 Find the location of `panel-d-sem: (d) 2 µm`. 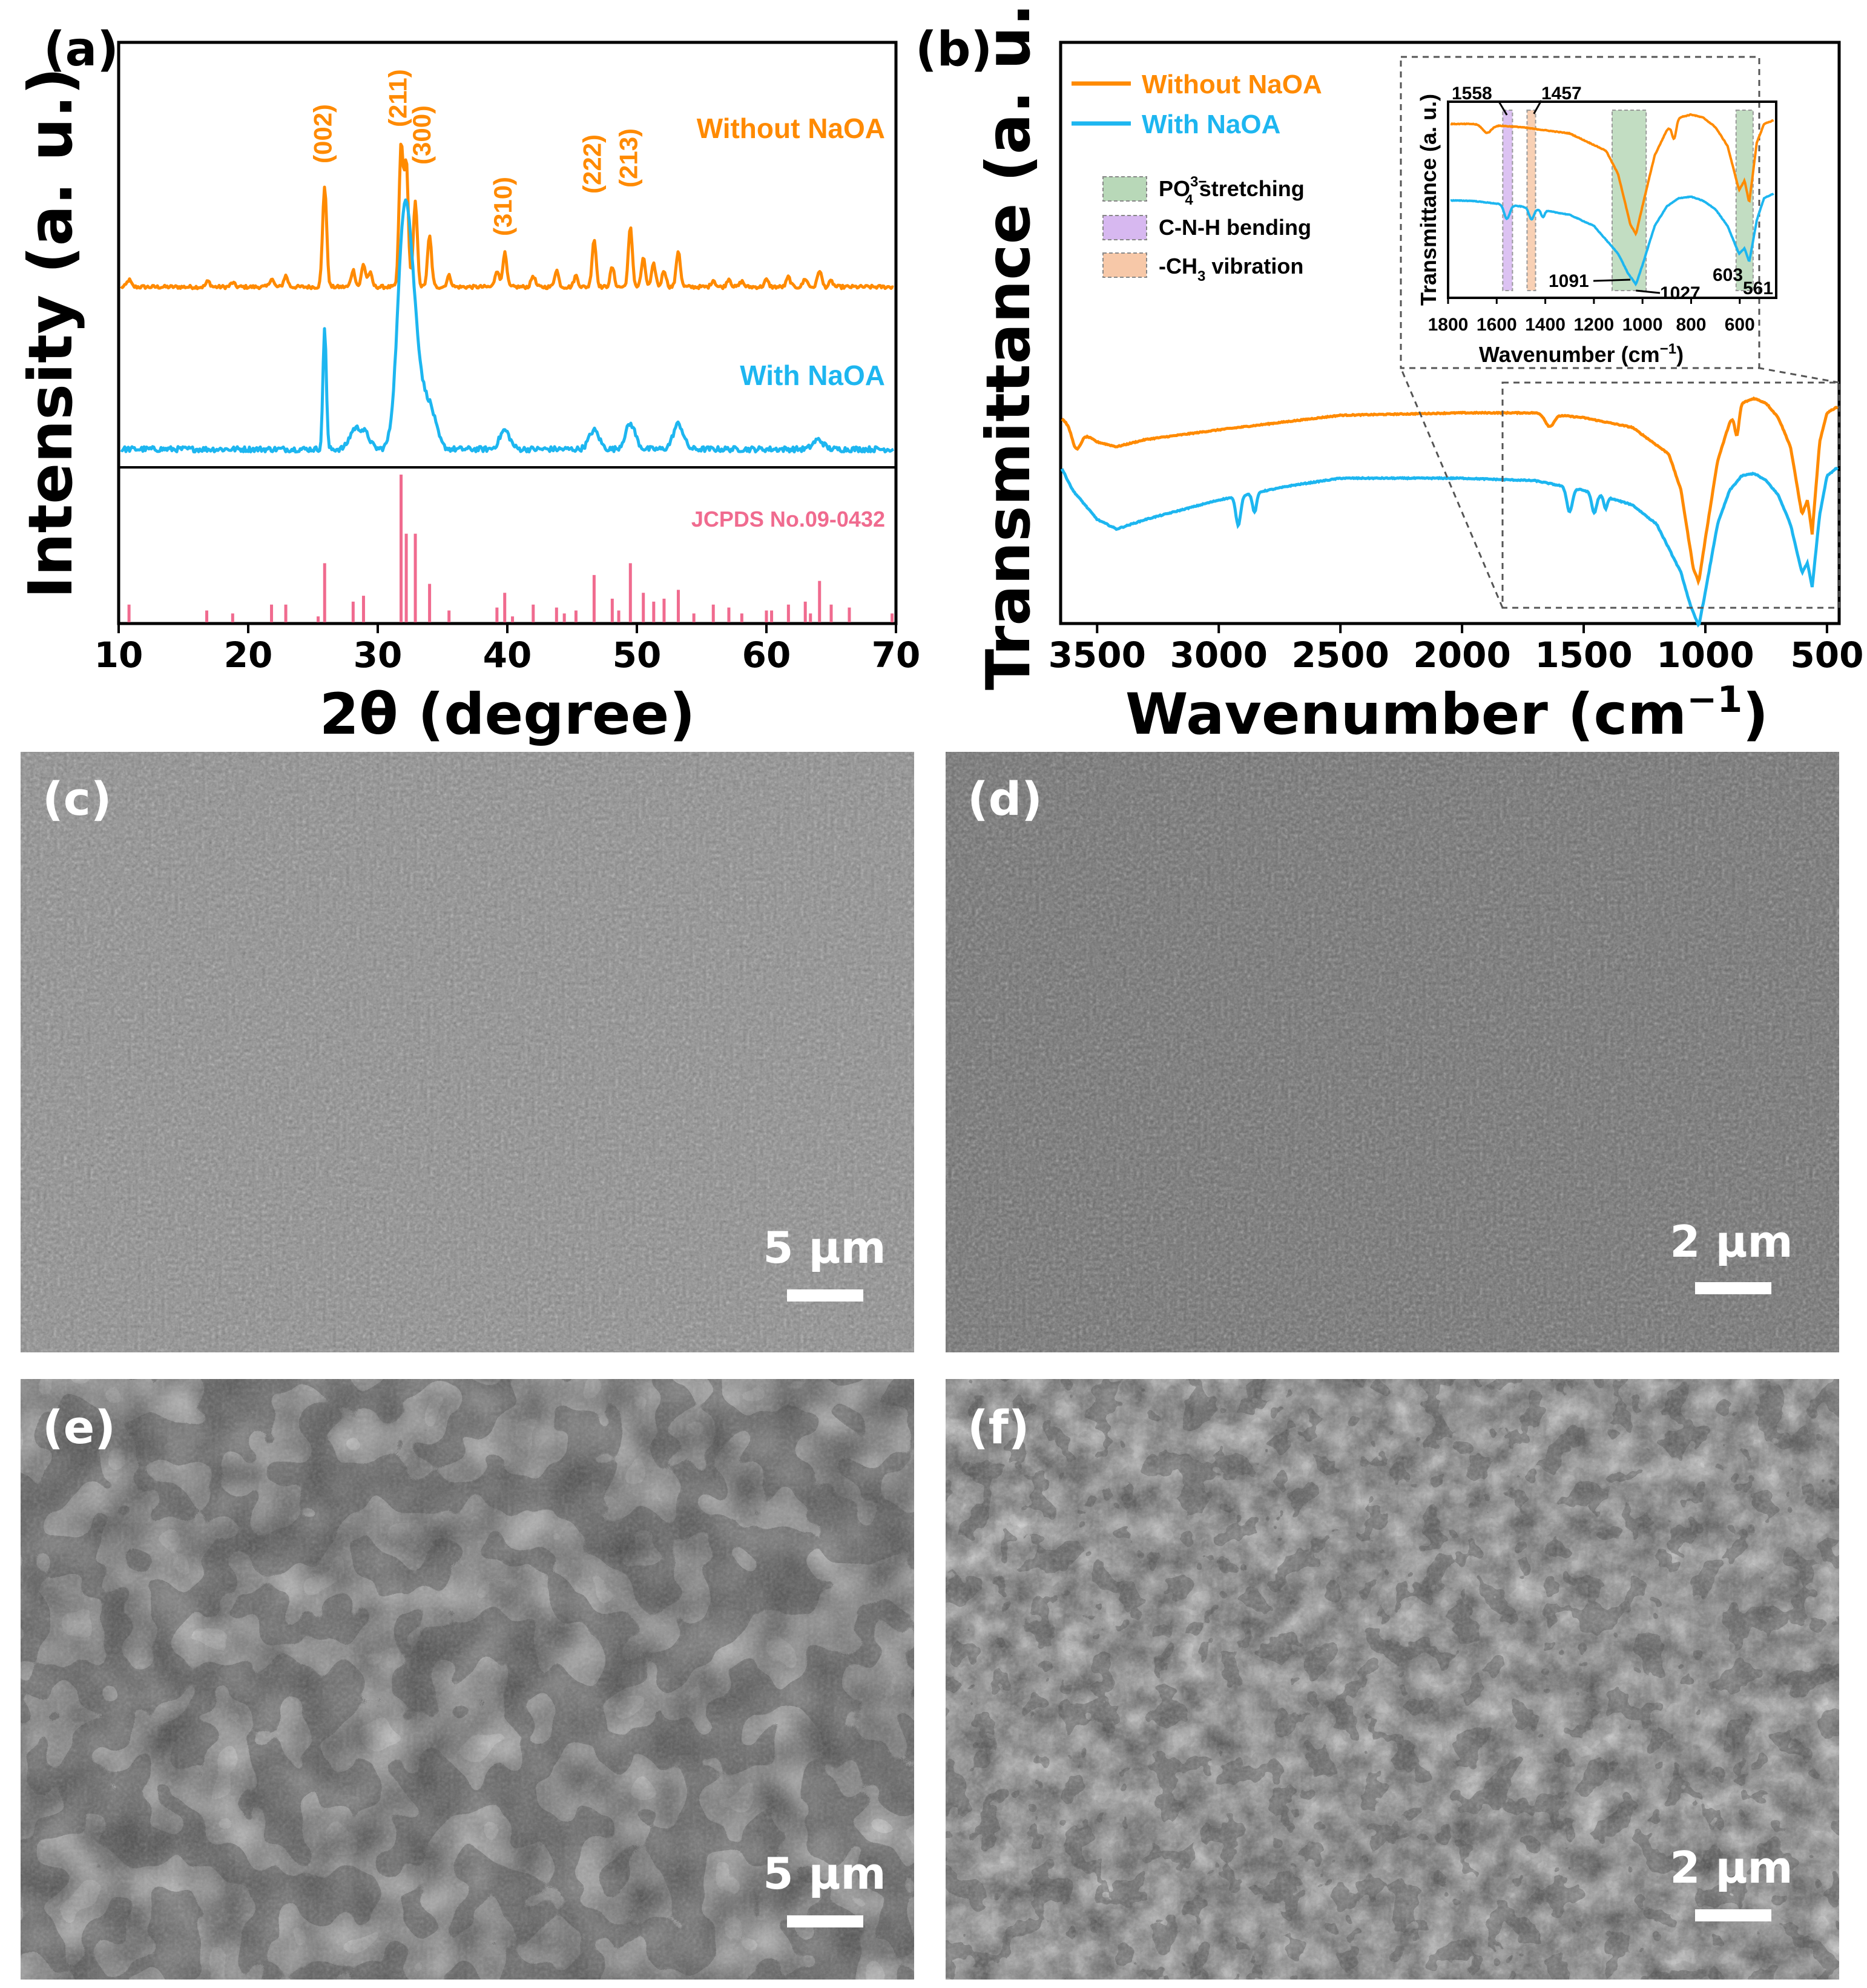

panel-d-sem: (d) 2 µm is located at coordinates (1392, 1052).